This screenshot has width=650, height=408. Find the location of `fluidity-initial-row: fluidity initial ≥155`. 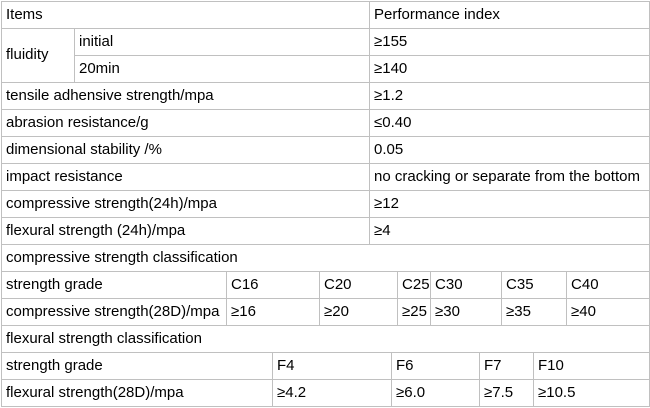

fluidity-initial-row: fluidity initial ≥155 is located at coordinates (325, 55).